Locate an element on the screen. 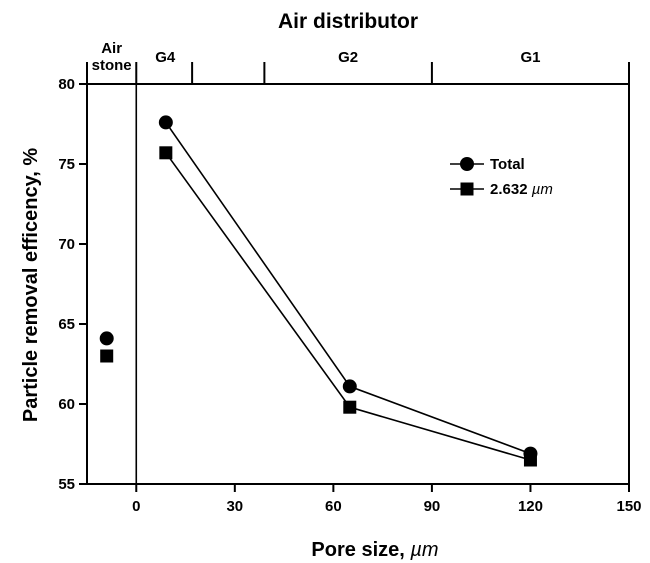 This screenshot has height=563, width=650. band-label-line: Air is located at coordinates (111, 48).